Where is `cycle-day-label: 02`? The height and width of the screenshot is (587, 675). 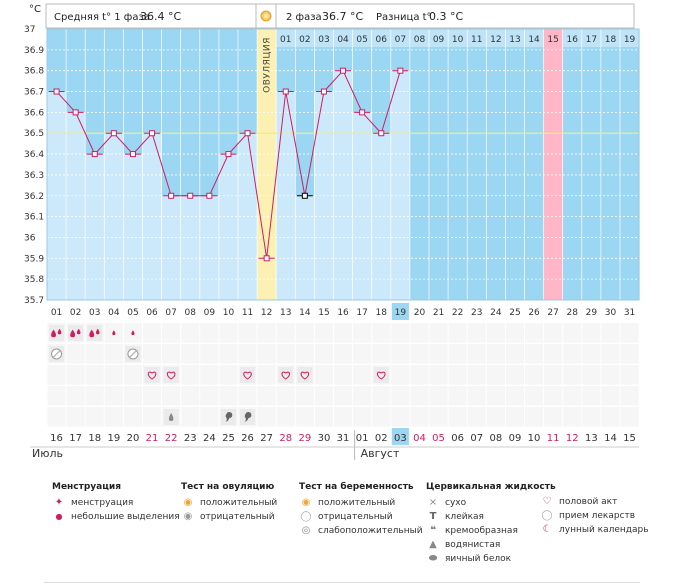
cycle-day-label: 02 is located at coordinates (75, 313).